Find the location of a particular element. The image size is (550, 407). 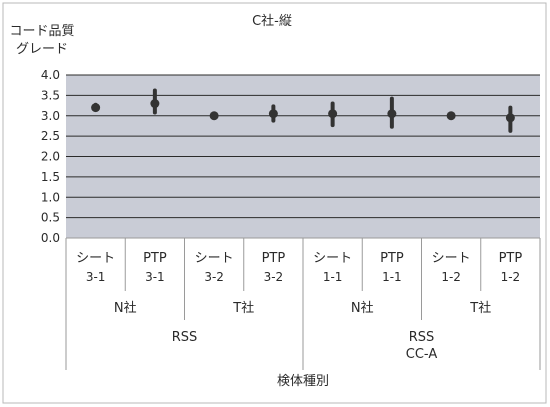

y-tick-label: 3.5 is located at coordinates (50, 95).